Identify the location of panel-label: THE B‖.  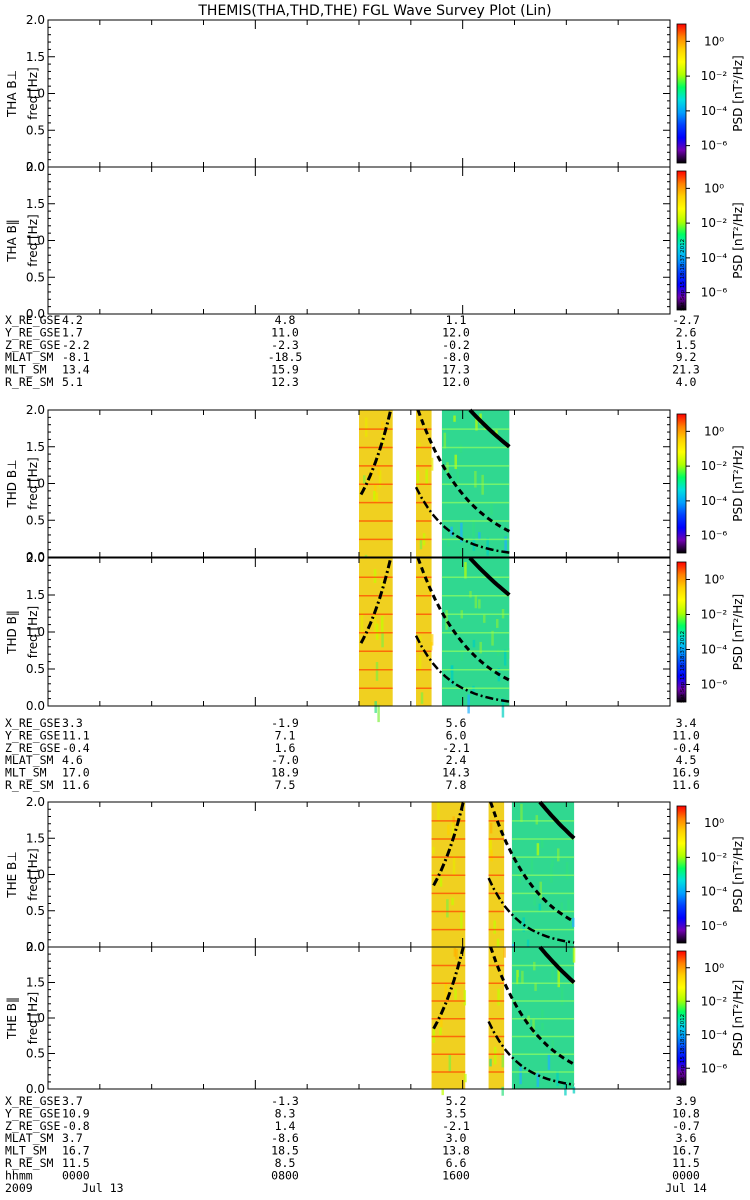
(12, 1018).